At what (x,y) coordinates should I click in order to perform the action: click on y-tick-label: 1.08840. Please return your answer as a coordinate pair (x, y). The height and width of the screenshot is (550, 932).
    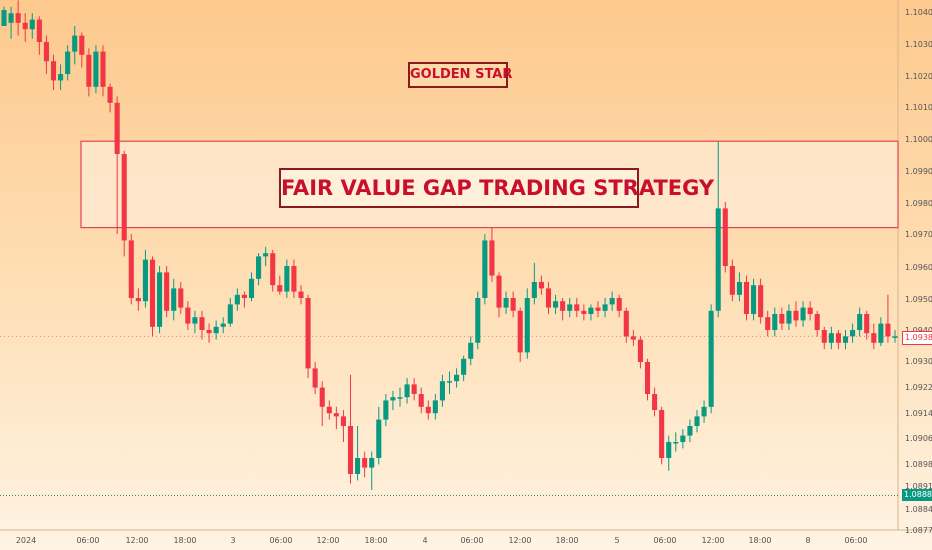
    Looking at the image, I should click on (918, 509).